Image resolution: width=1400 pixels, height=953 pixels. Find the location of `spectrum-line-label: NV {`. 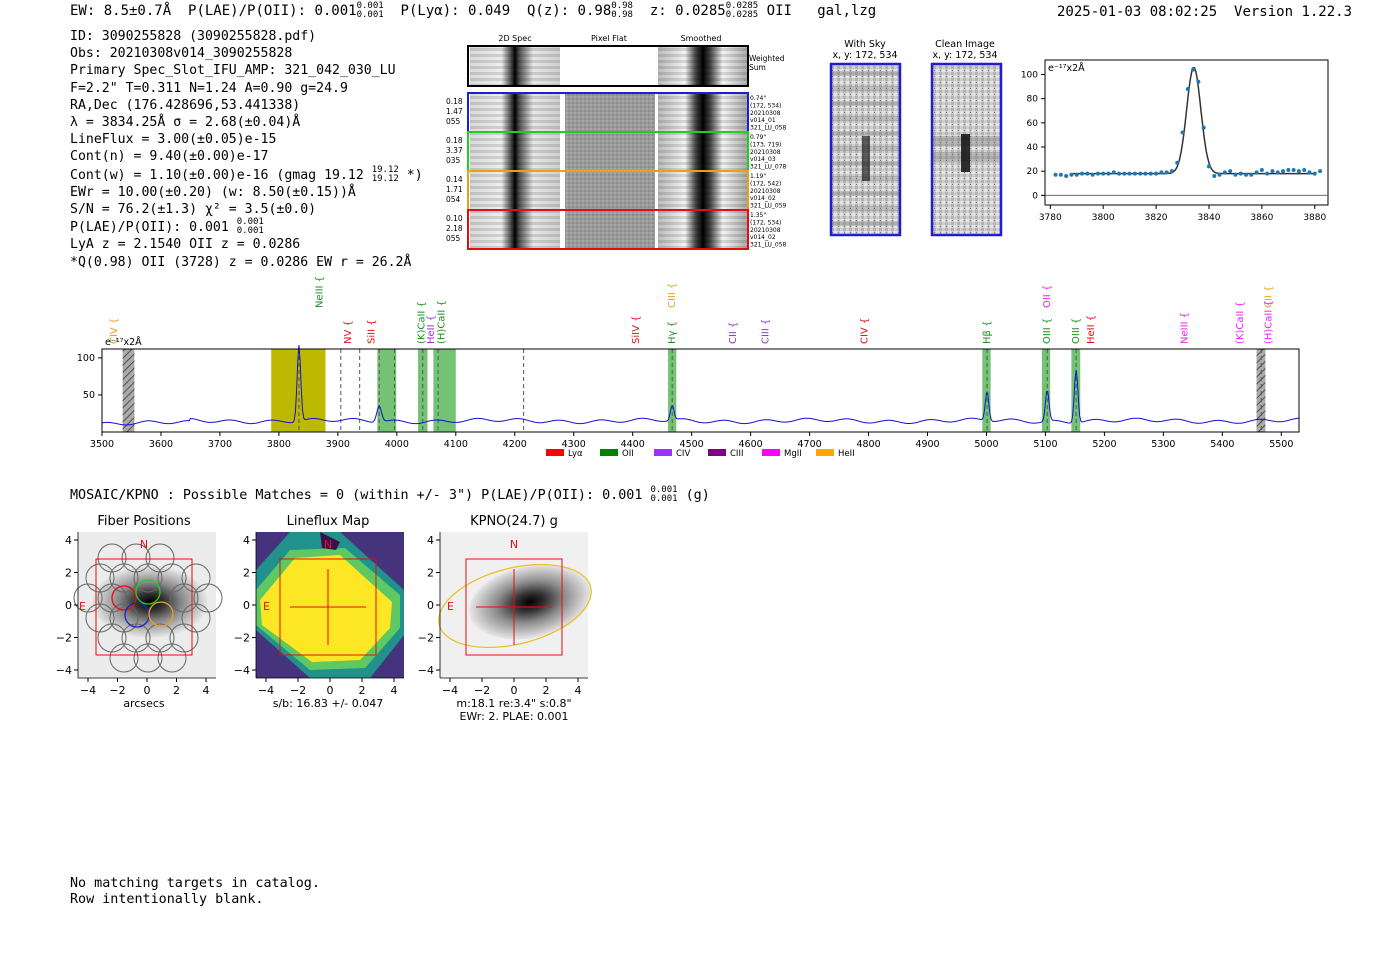

spectrum-line-label: NV { is located at coordinates (348, 332).